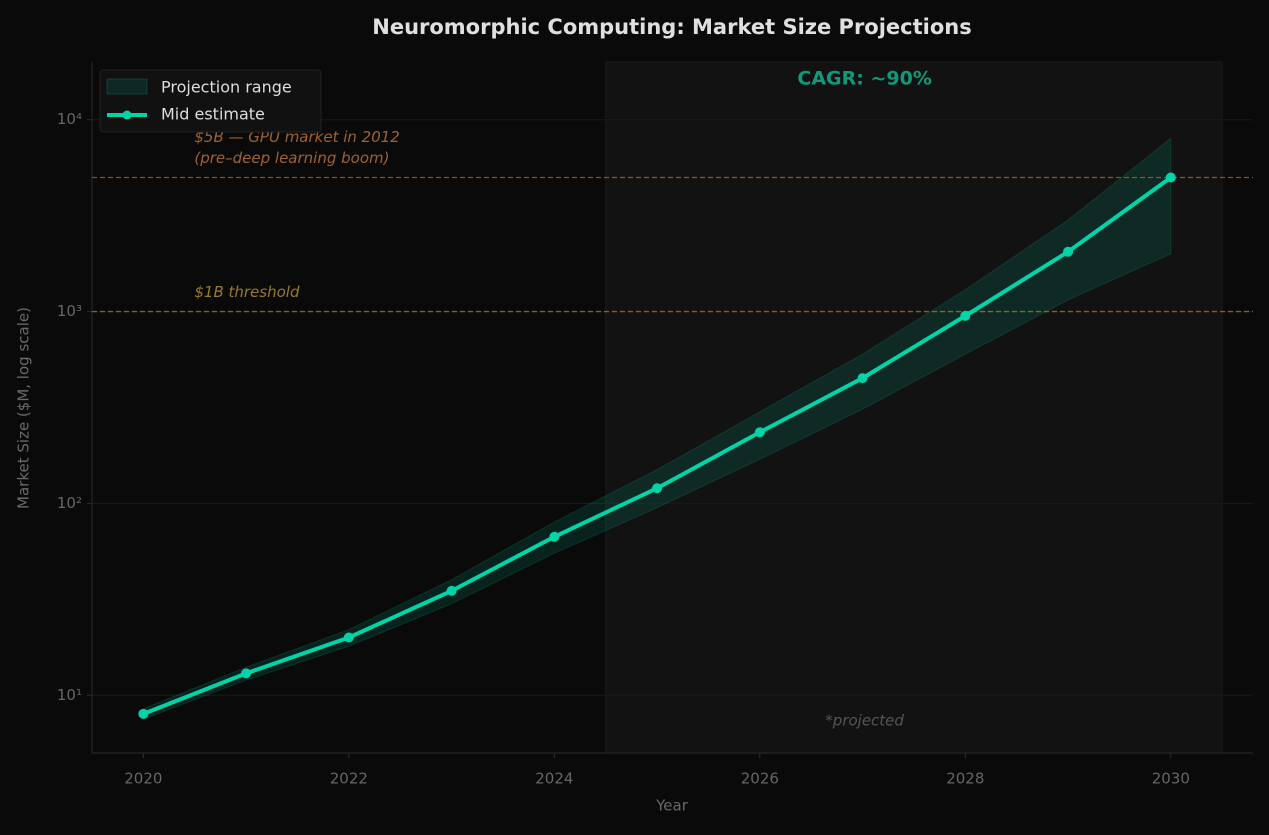 This screenshot has height=835, width=1269. I want to click on x-tick-label: 2022, so click(349, 779).